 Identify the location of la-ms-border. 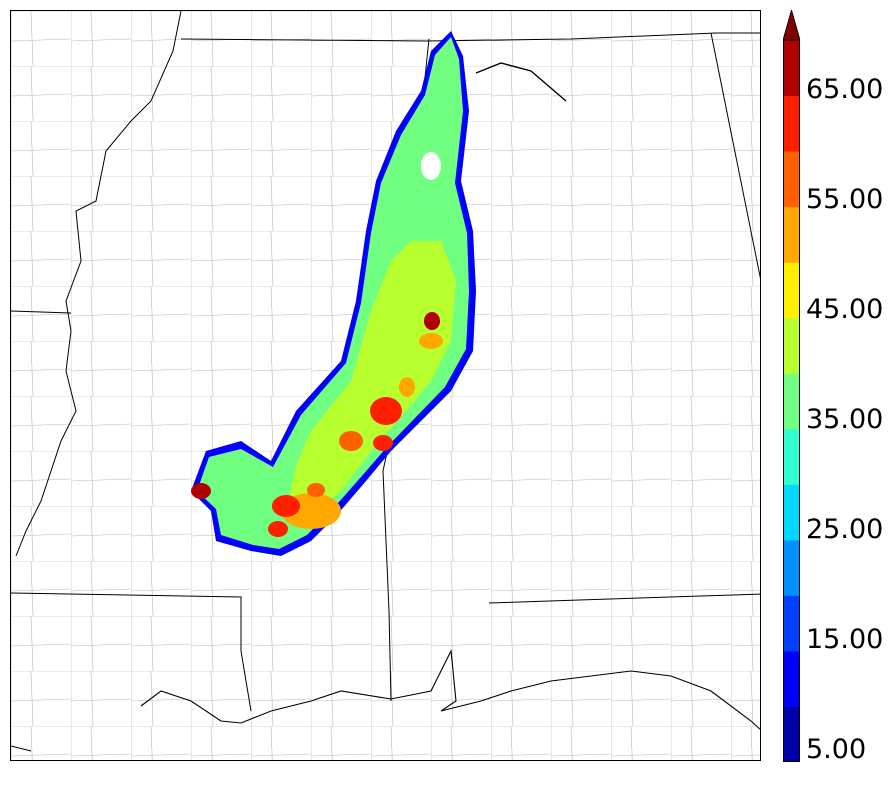
(131, 652).